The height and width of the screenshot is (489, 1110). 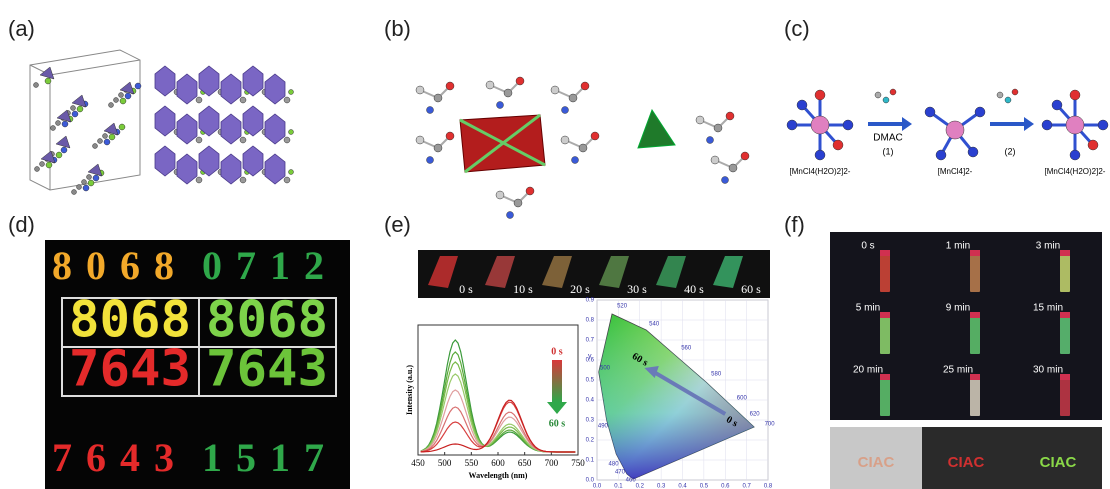 I want to click on time-label: 15 min, so click(x=1048, y=308).